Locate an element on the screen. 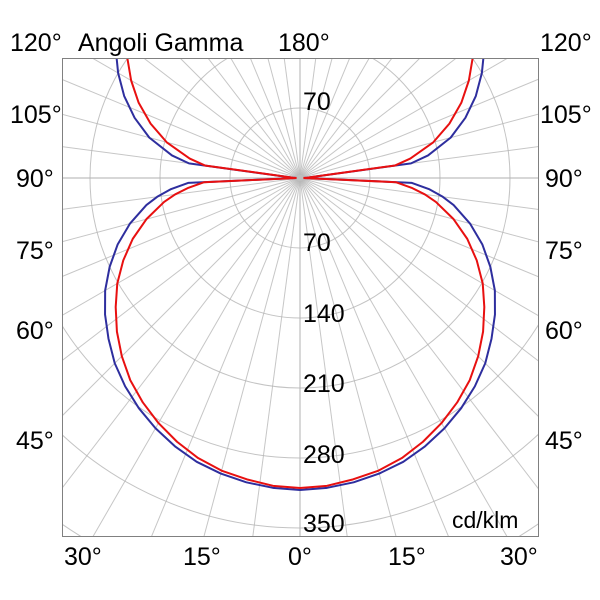 The width and height of the screenshot is (600, 600). angle-label-left-120: 120° is located at coordinates (36, 43).